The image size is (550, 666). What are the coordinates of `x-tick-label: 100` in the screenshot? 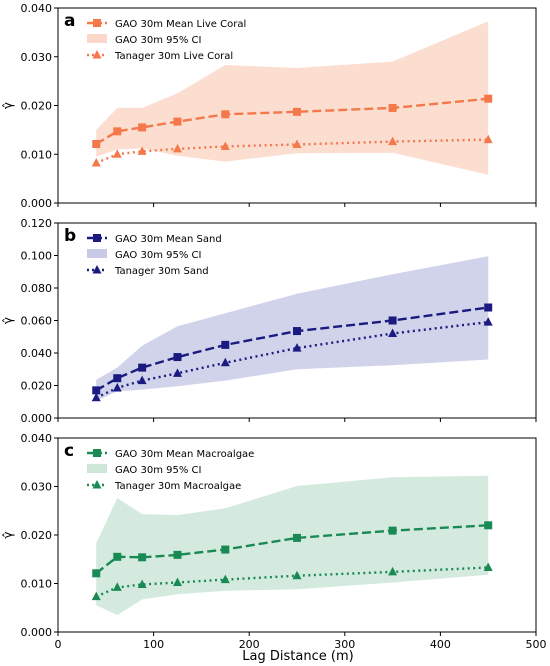 It's located at (153, 644).